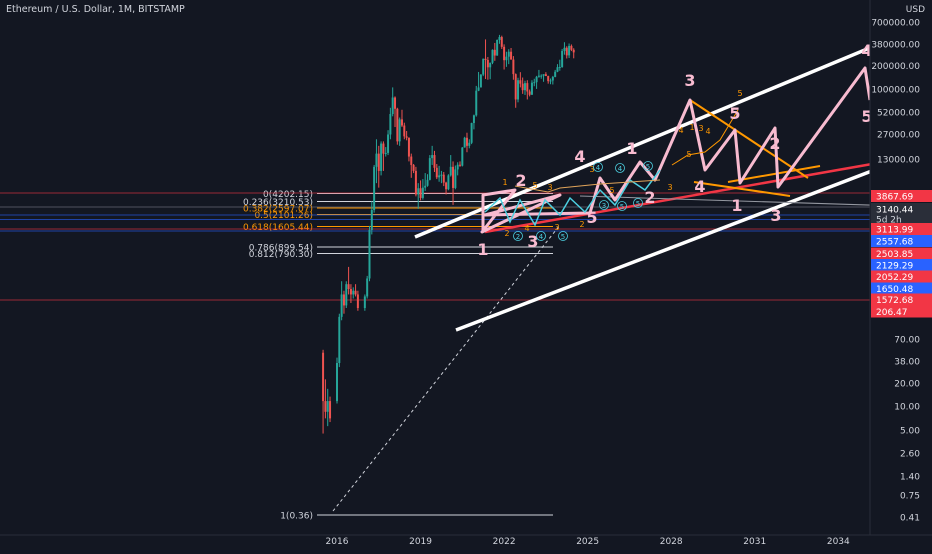  I want to click on price-tick-label: 1.40, so click(910, 478).